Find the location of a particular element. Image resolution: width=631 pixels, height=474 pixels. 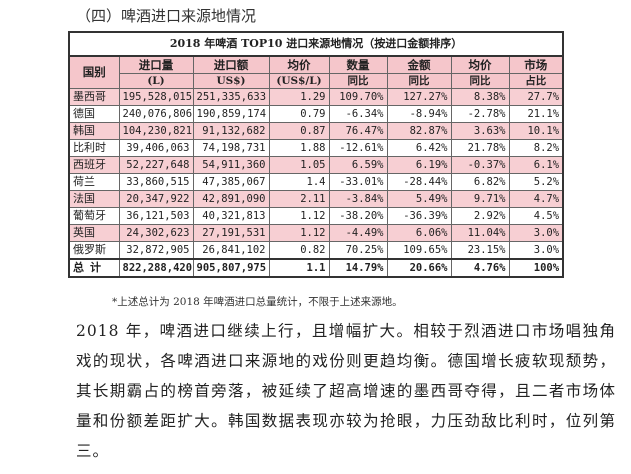

cell-value-yoy: 109.65% is located at coordinates (419, 250).